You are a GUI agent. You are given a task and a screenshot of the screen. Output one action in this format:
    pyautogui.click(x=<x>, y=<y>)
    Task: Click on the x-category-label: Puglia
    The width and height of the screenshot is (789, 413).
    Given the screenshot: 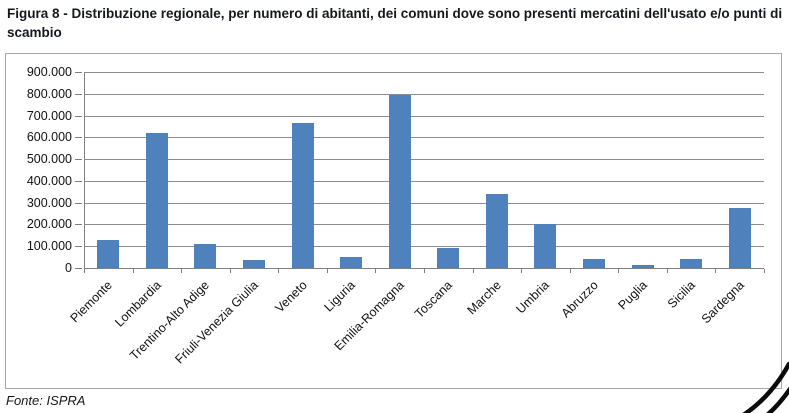 What is the action you would take?
    pyautogui.click(x=632, y=295)
    